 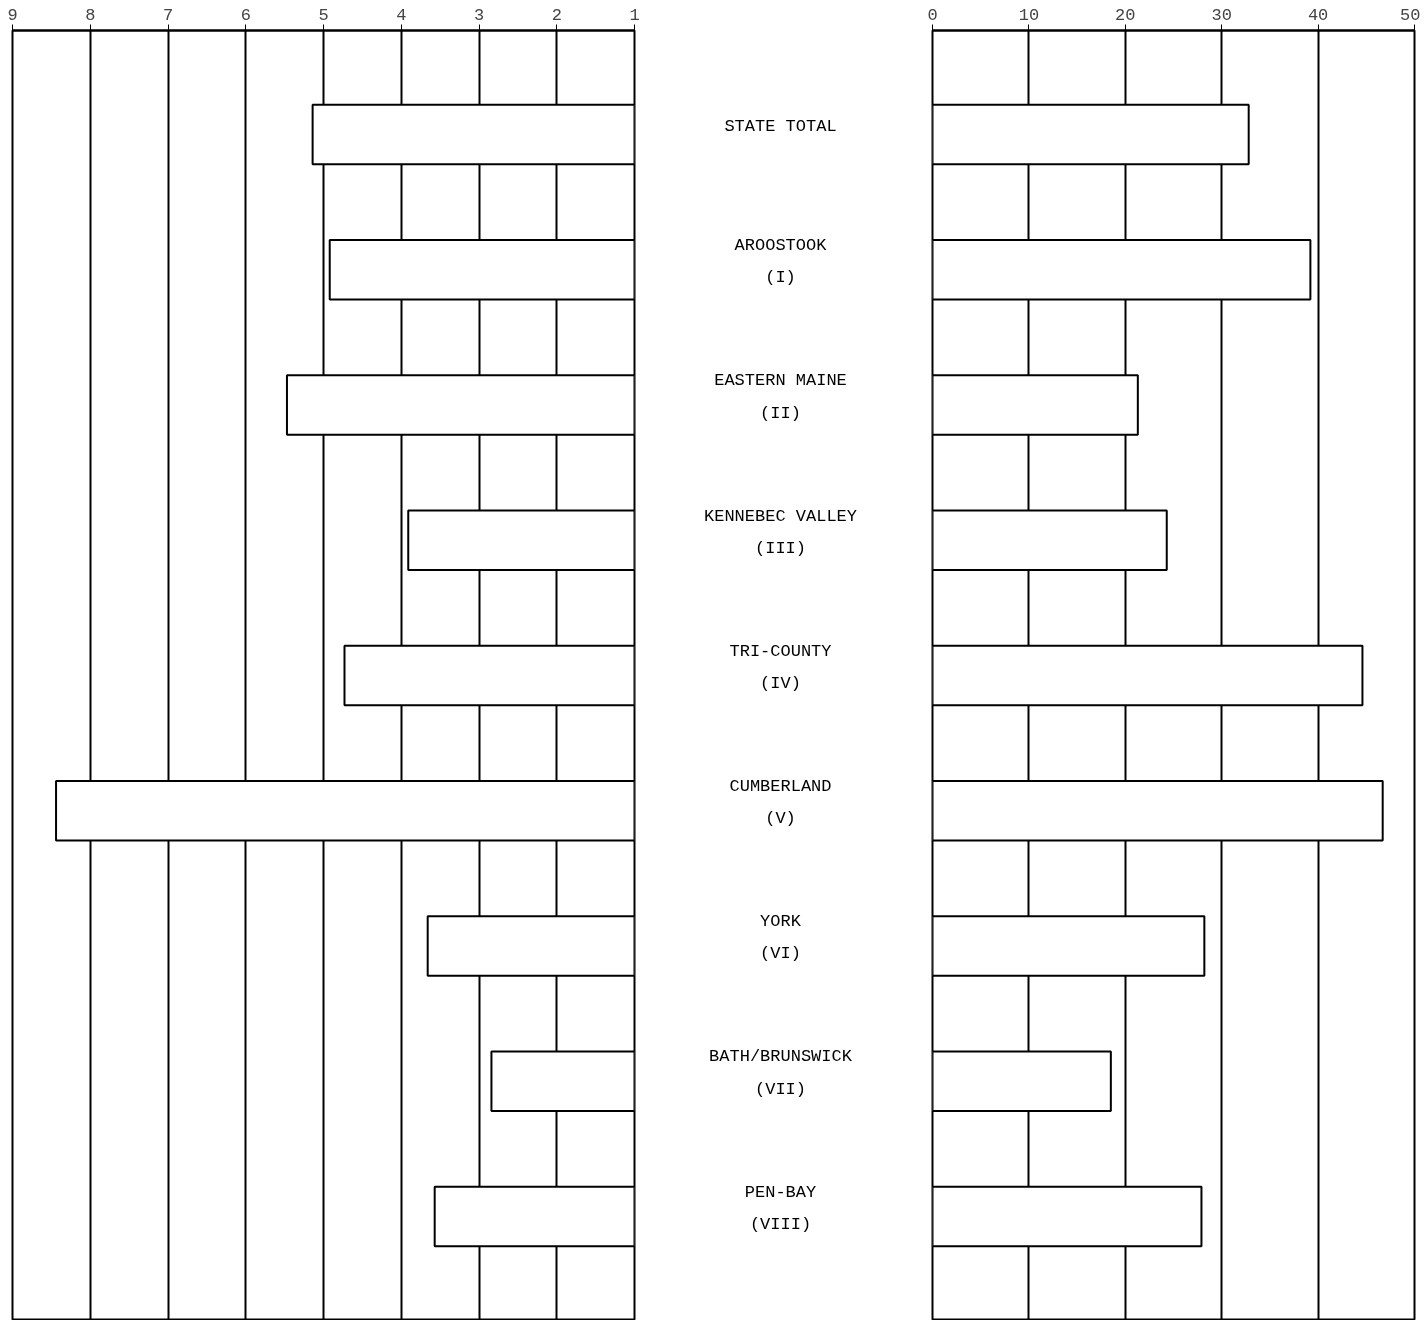 What do you see at coordinates (1221, 15) in the screenshot?
I see `x-tick-label: 30` at bounding box center [1221, 15].